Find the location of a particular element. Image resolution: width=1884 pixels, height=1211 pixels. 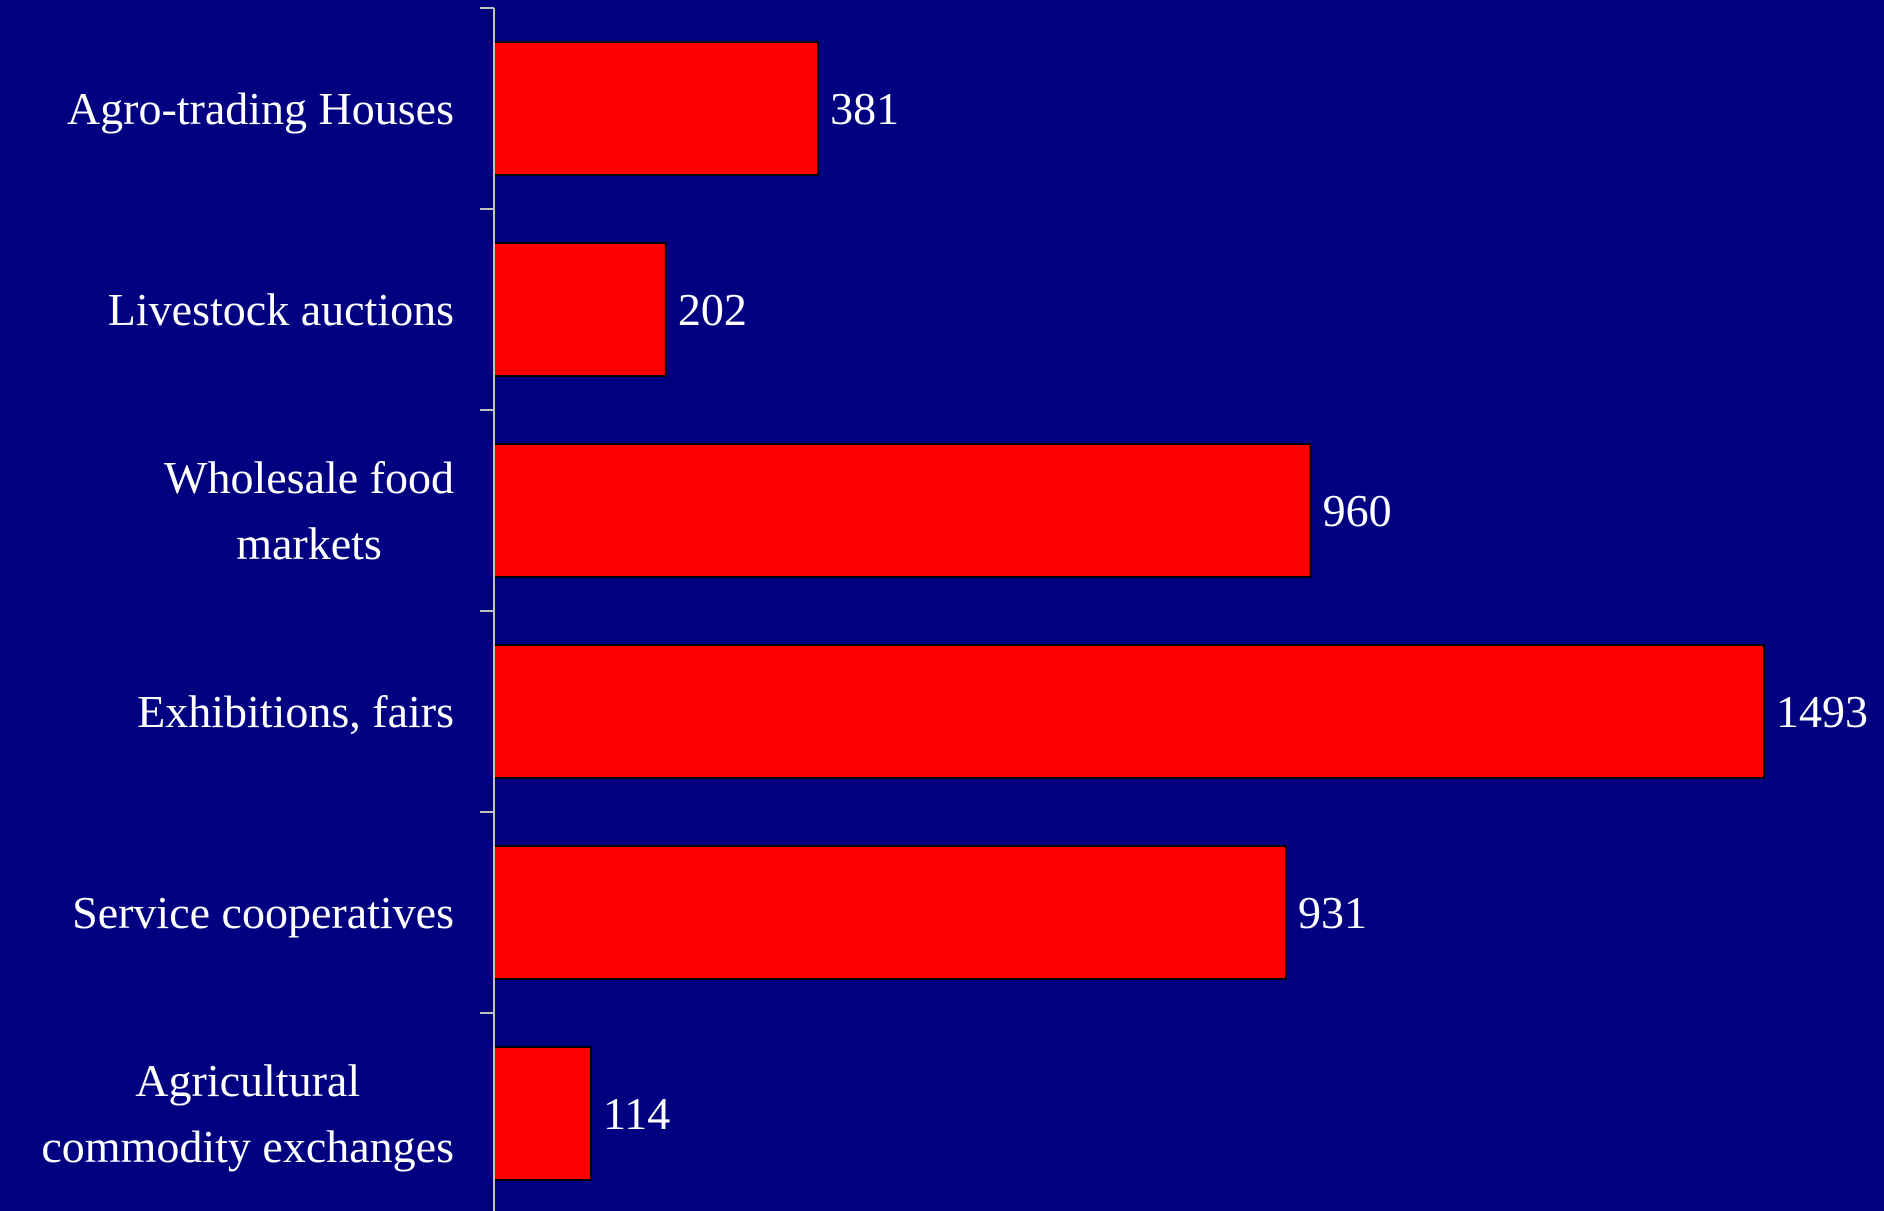

category-axis is located at coordinates (487, 609).